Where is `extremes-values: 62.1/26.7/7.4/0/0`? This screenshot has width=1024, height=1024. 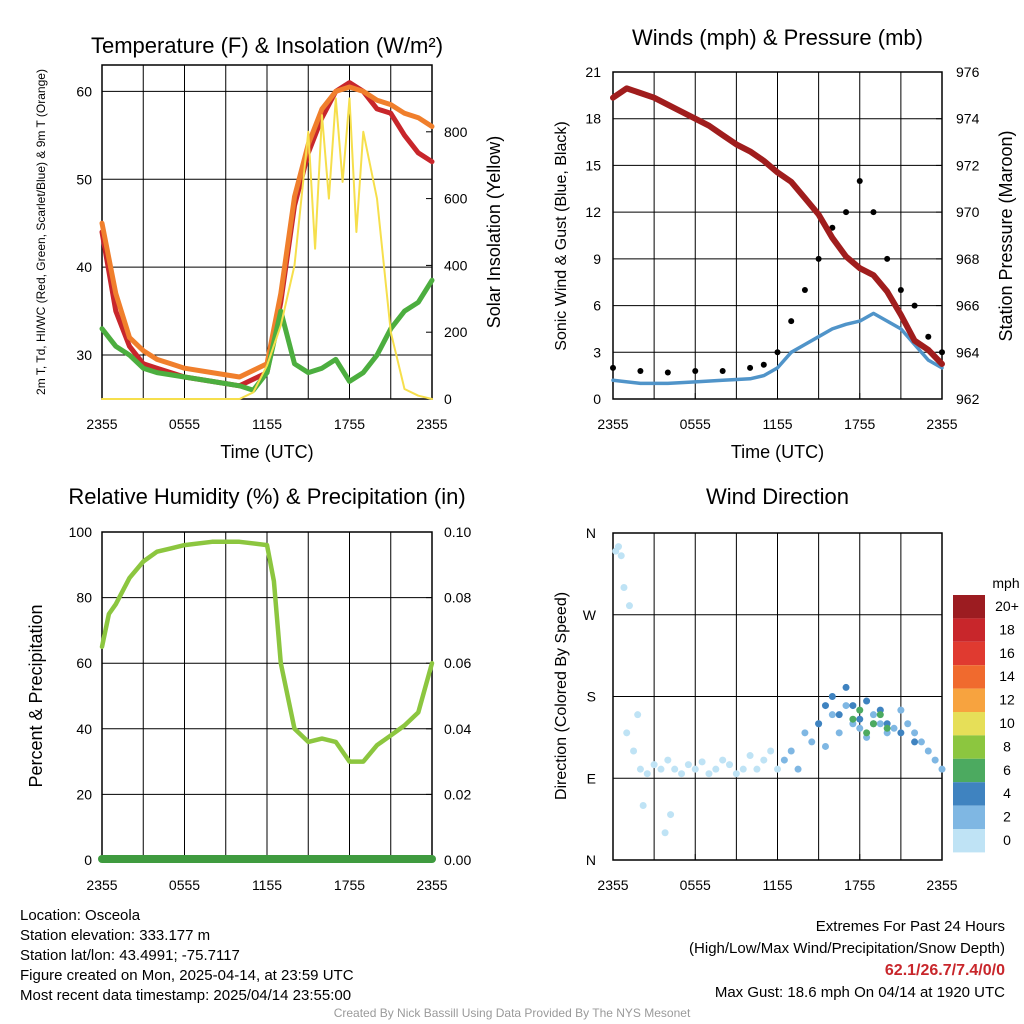 extremes-values: 62.1/26.7/7.4/0/0 is located at coordinates (944, 970).